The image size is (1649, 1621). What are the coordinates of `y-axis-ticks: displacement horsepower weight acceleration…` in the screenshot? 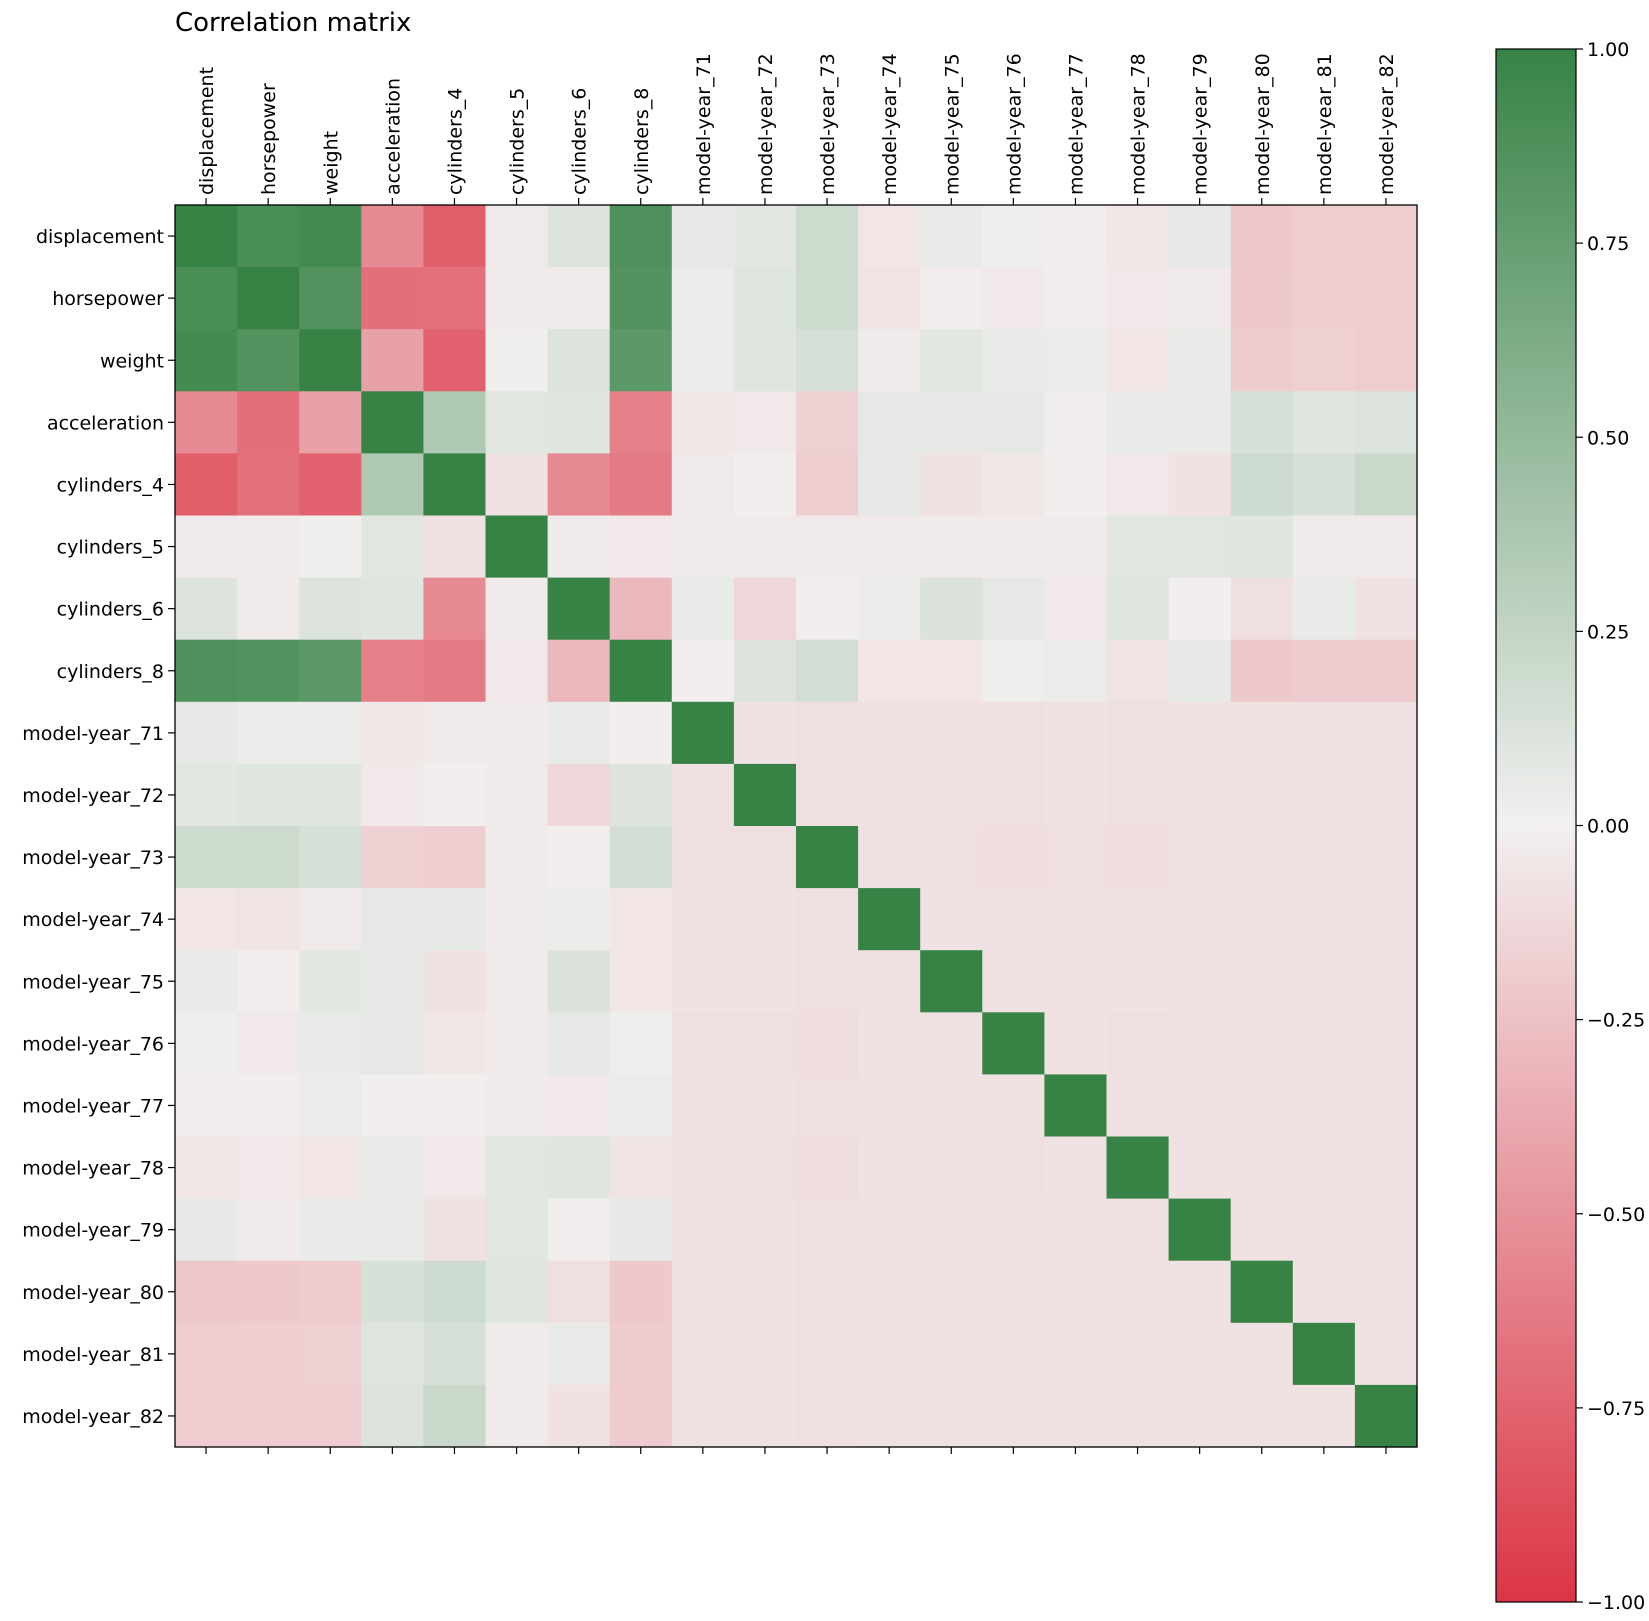 It's located at (98, 827).